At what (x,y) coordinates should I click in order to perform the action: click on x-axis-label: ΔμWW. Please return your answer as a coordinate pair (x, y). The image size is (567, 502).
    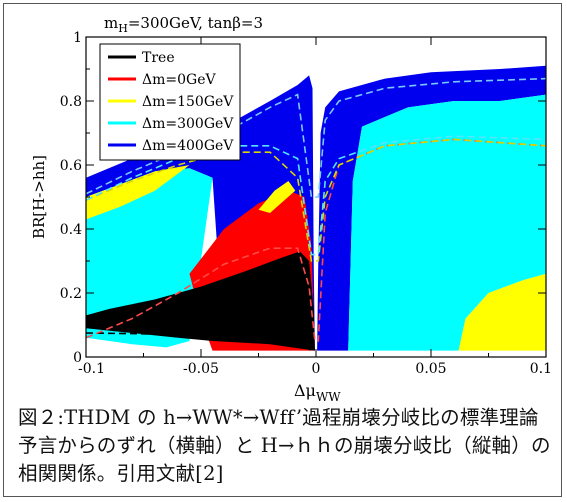
    Looking at the image, I should click on (317, 392).